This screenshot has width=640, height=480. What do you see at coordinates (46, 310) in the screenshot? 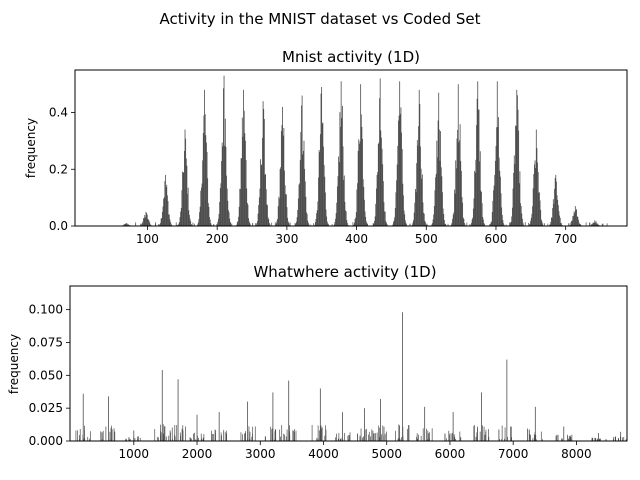
I see `y-tick-label: 0.100` at bounding box center [46, 310].